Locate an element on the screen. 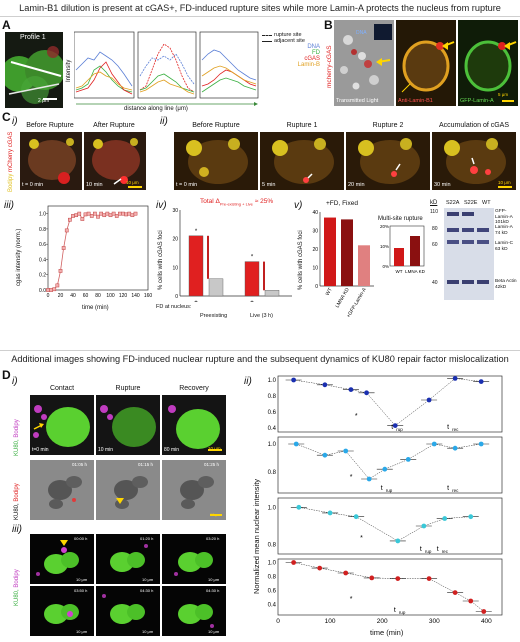 The height and width of the screenshot is (642, 520). legend-adjacent-site: adjacent site is located at coordinates (291, 41).